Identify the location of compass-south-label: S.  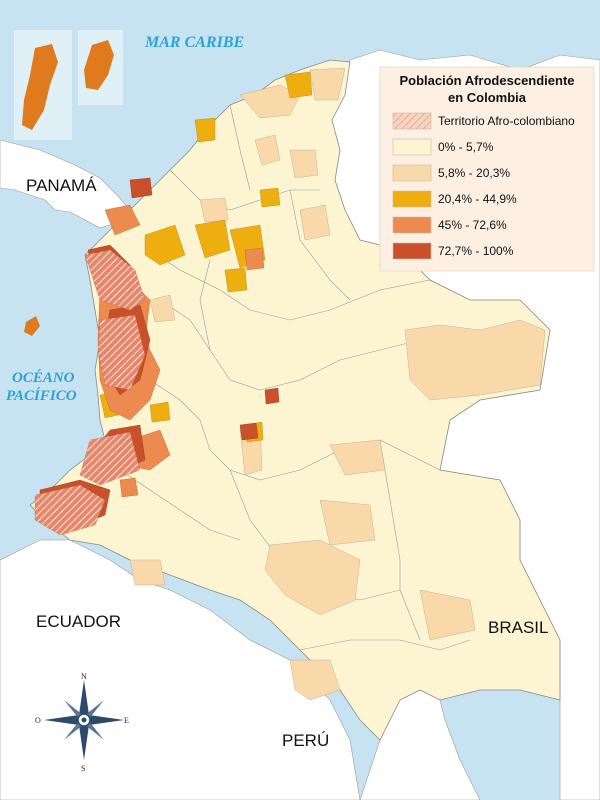
(83, 768).